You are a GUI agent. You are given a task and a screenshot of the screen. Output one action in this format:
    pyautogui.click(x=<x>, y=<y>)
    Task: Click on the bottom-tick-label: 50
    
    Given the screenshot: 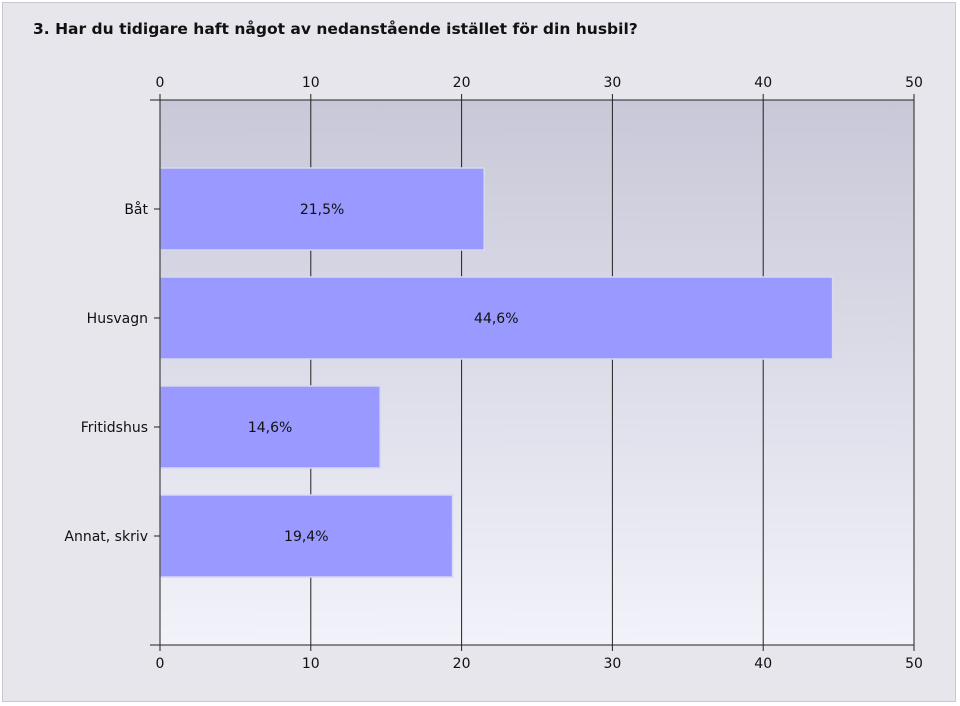 What is the action you would take?
    pyautogui.click(x=914, y=664)
    